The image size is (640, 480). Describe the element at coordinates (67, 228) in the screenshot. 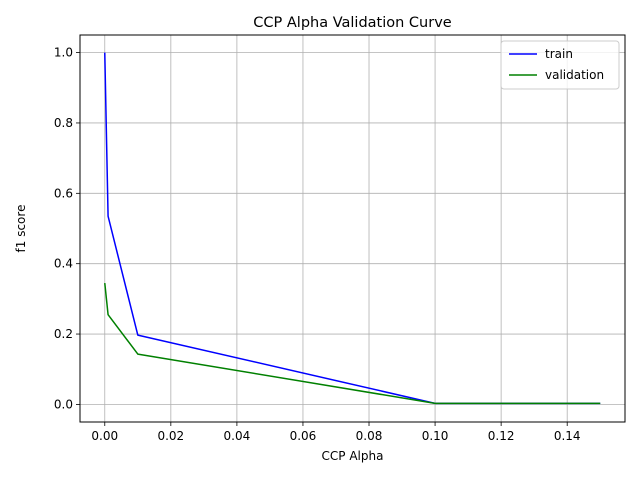

I see `y-axis-ticks: 0.0 0.2 0.4 0.6 0.8 1.0` at that location.